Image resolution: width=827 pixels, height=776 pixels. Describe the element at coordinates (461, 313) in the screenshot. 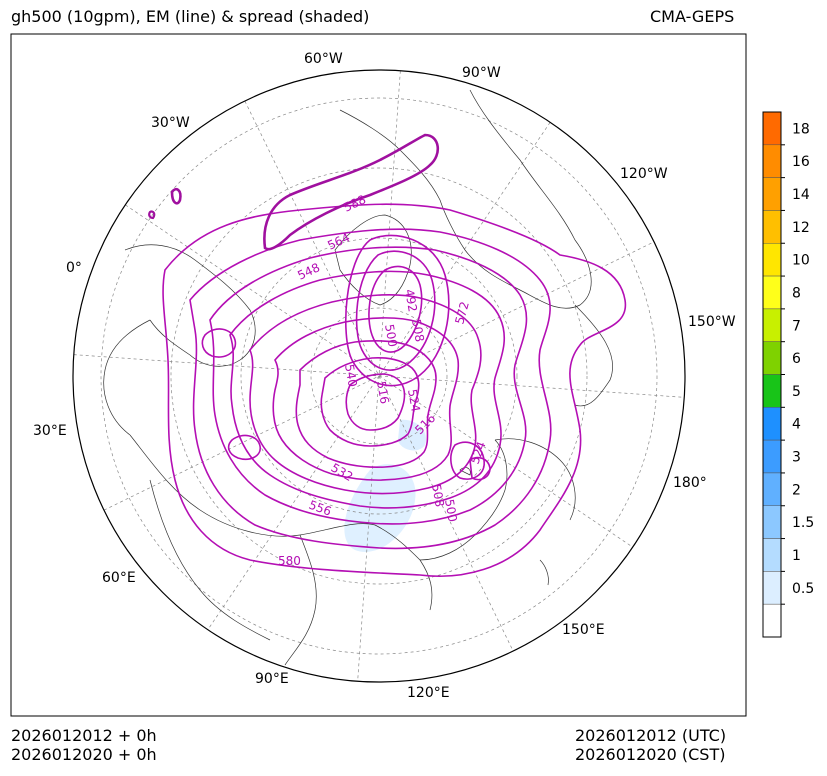

I see `contour-label: 572` at that location.